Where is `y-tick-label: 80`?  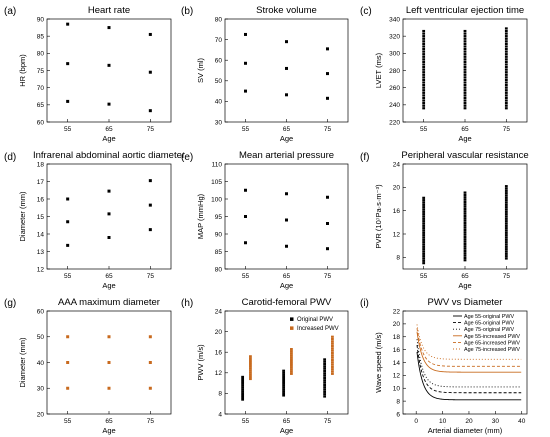
y-tick-label: 80 is located at coordinates (41, 54).